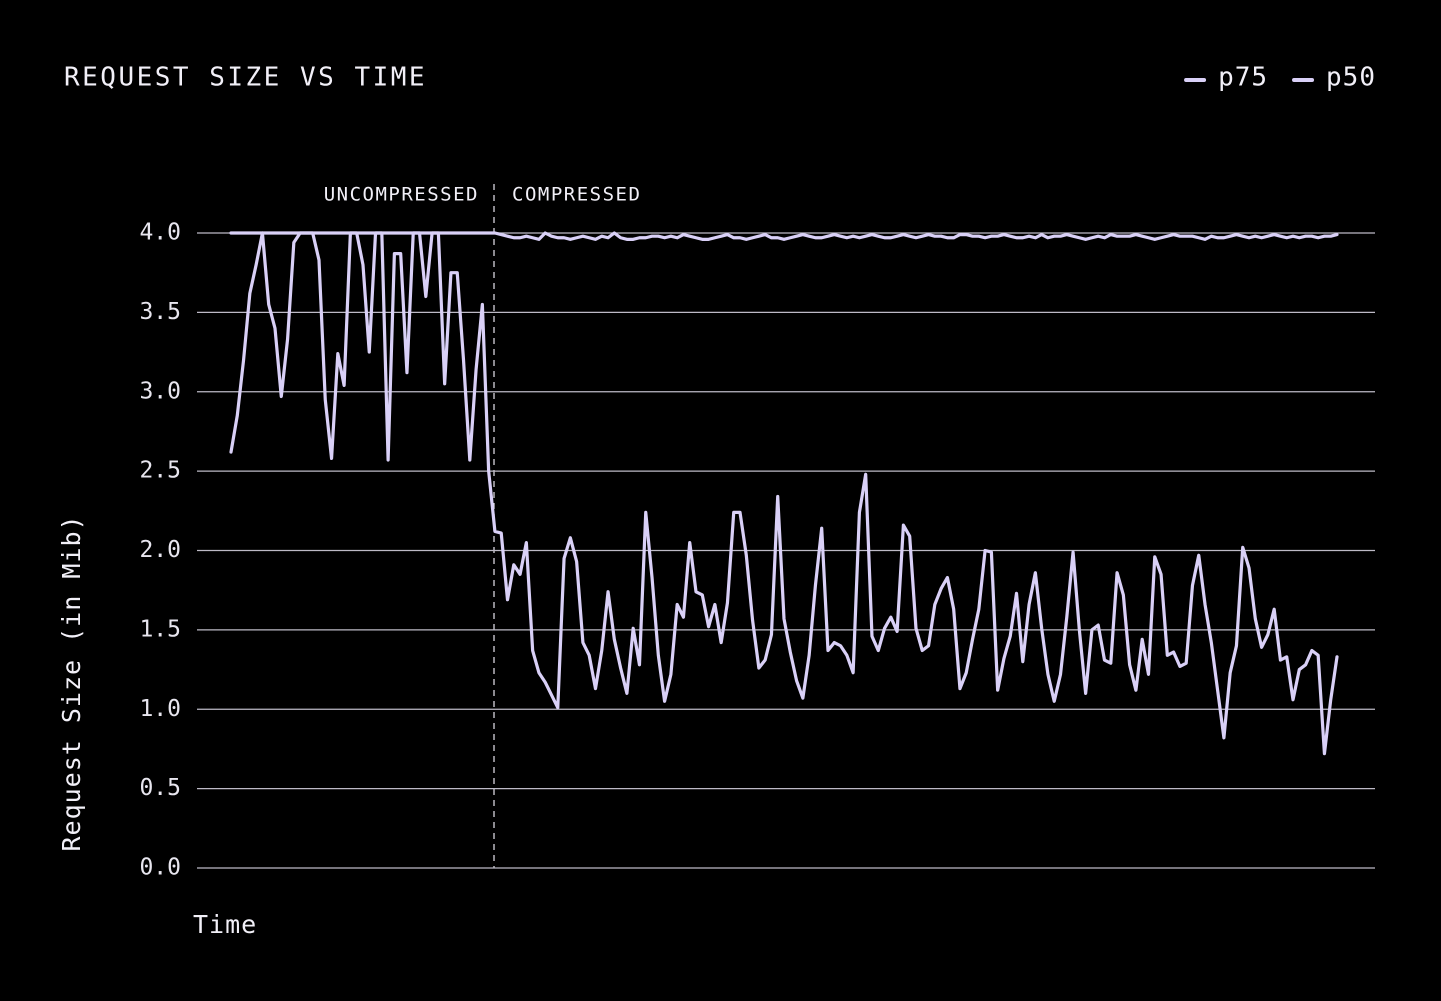 The width and height of the screenshot is (1441, 1001). I want to click on y-tick-label: 0.0, so click(160, 868).